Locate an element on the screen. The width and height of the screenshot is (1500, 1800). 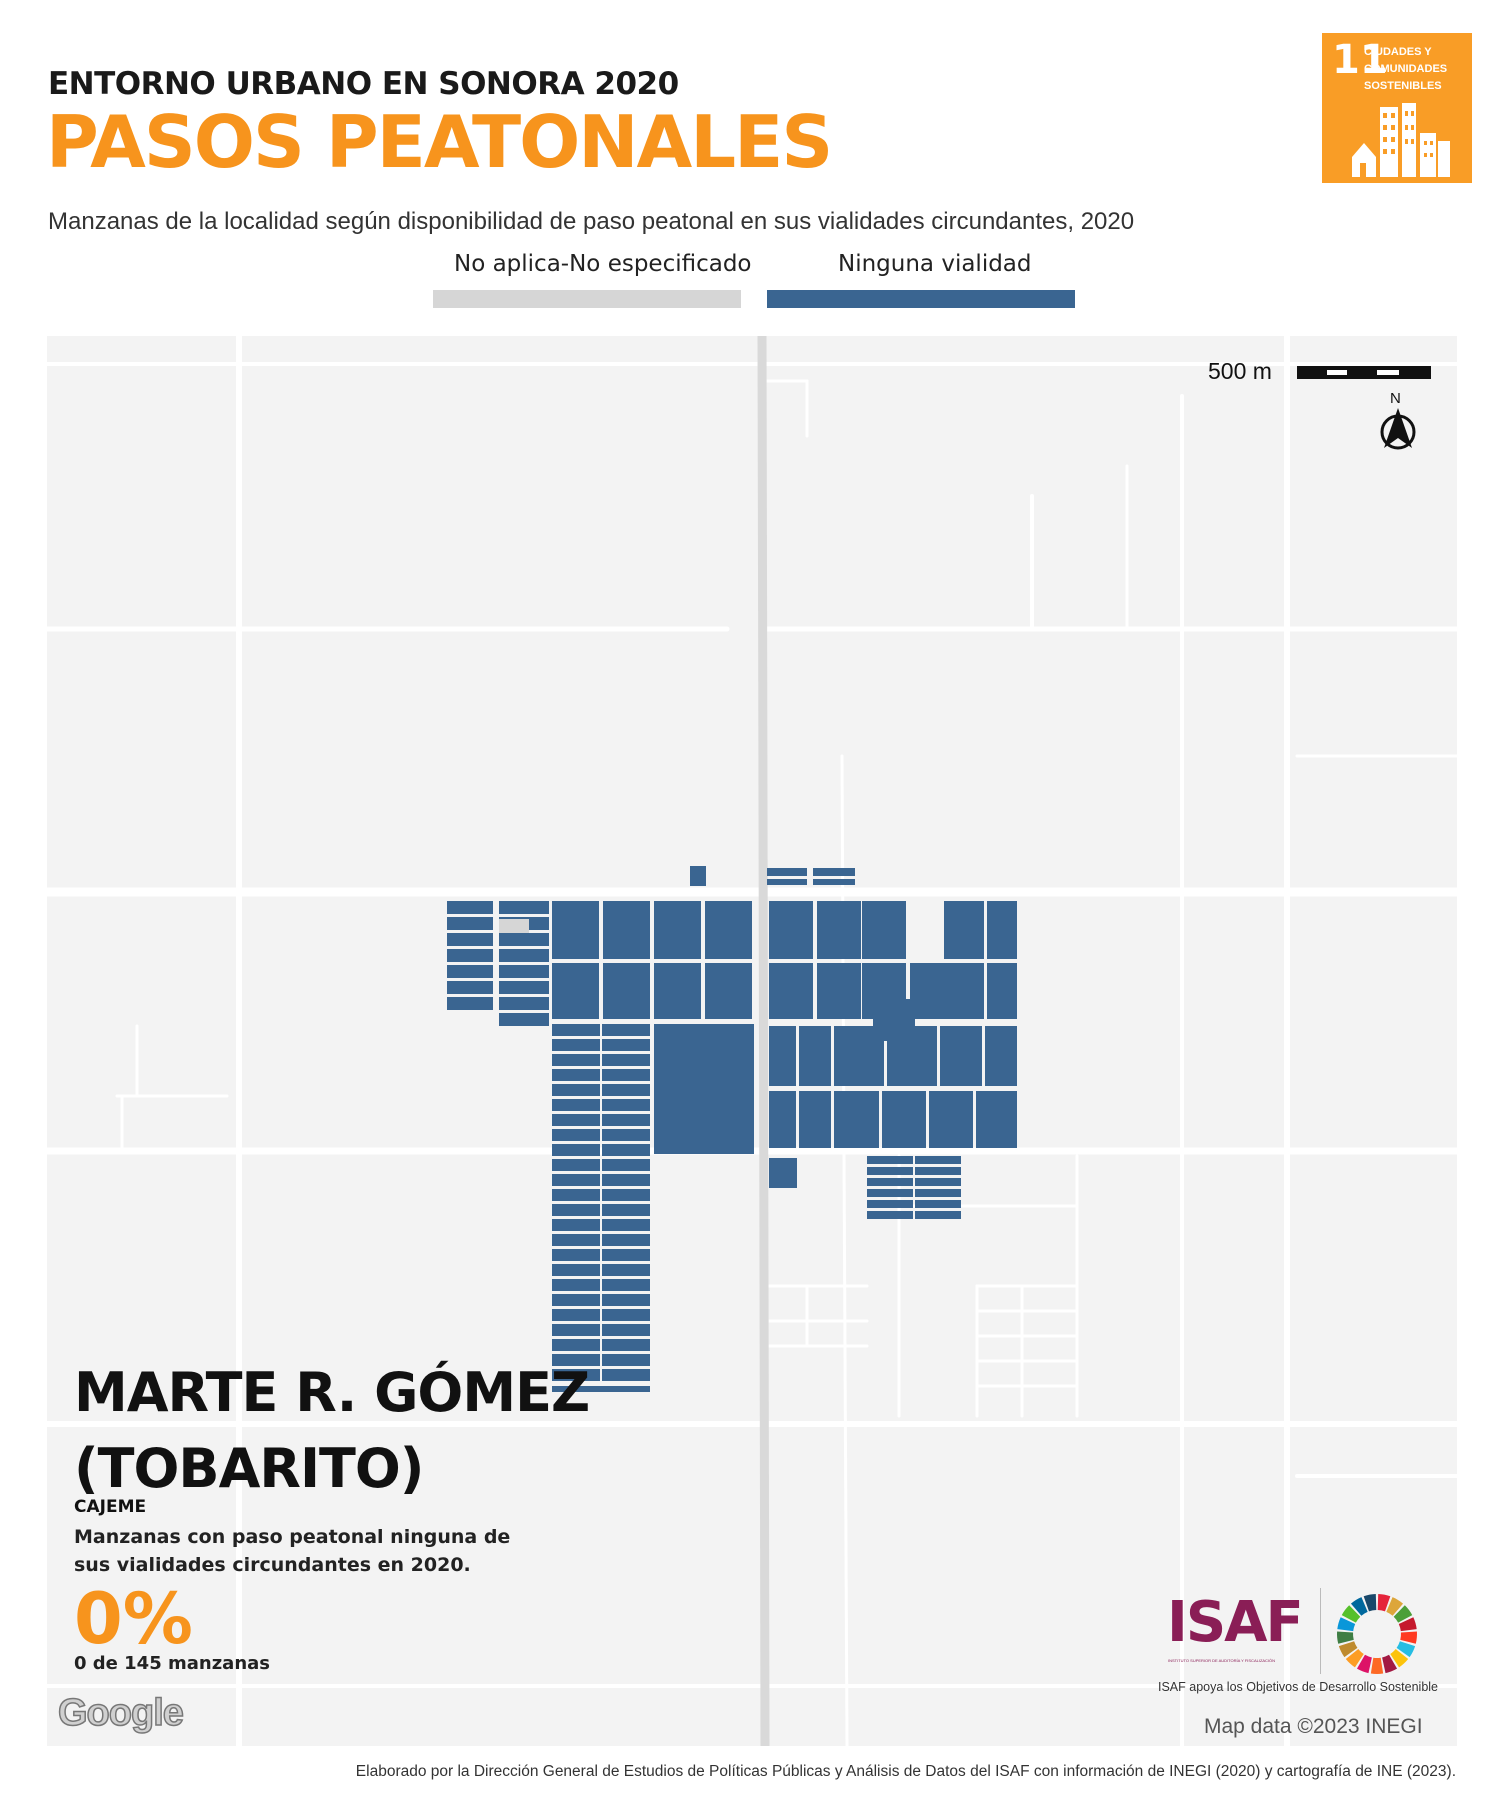
sdg-color-wheel-icon is located at coordinates (1377, 1634).